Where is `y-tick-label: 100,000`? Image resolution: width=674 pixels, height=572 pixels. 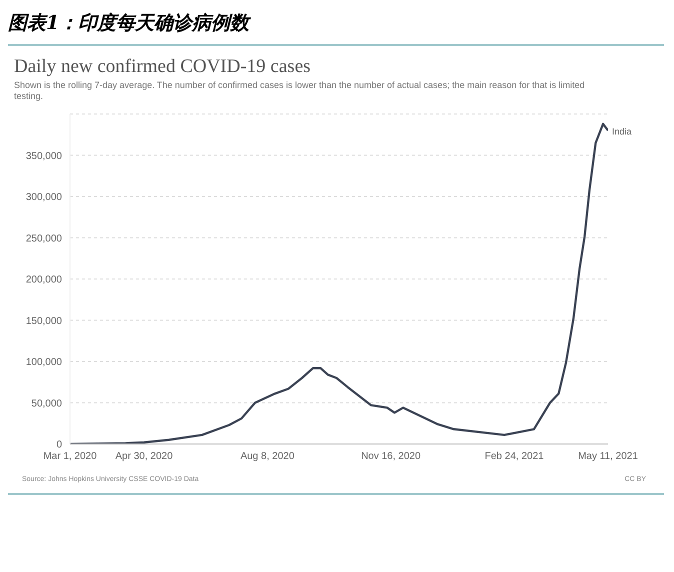
y-tick-label: 100,000 is located at coordinates (44, 362).